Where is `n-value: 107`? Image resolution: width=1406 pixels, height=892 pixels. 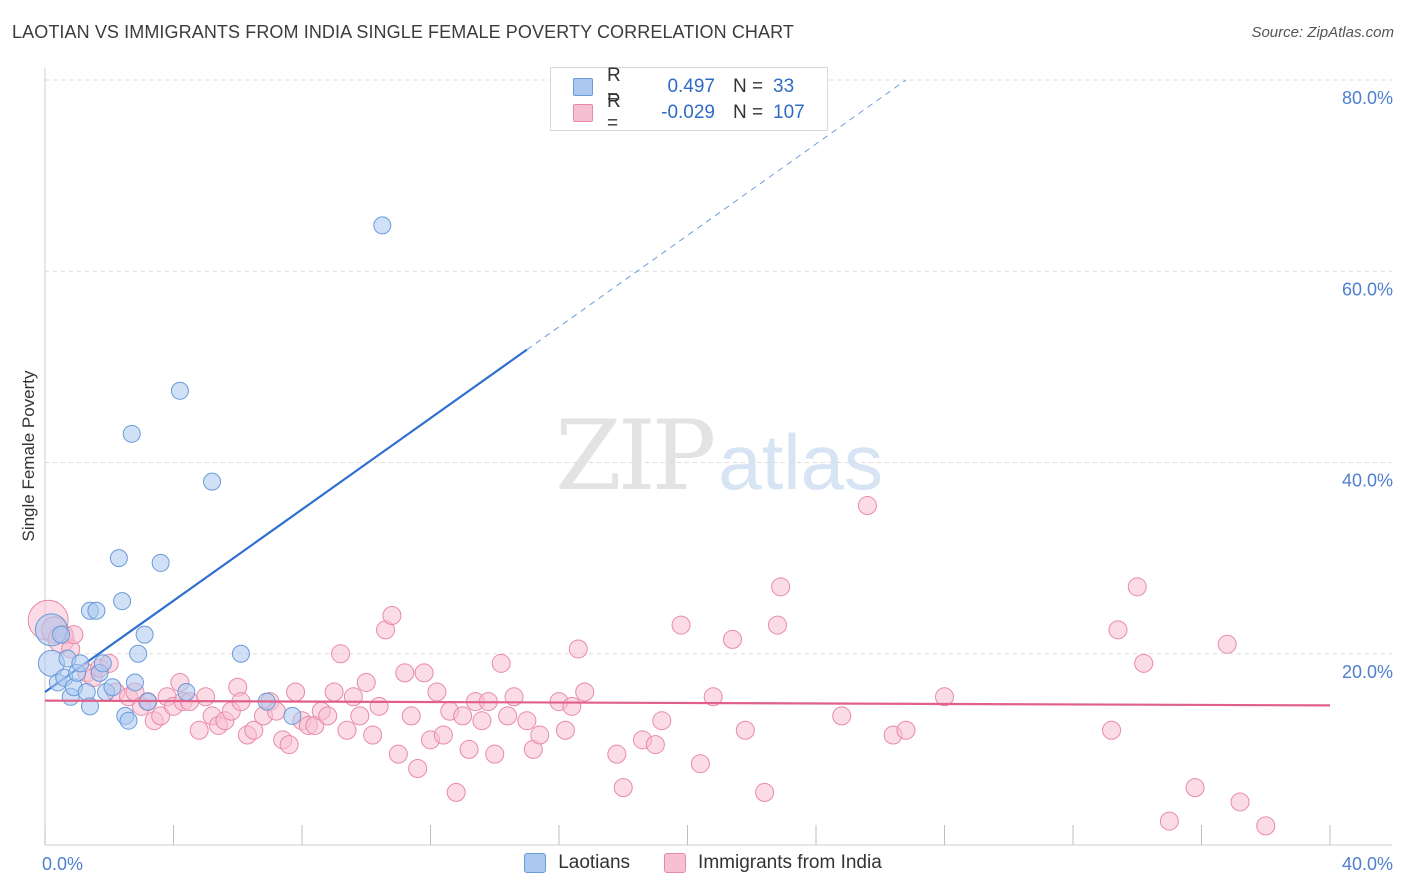
n-value: 107 is located at coordinates (789, 112).